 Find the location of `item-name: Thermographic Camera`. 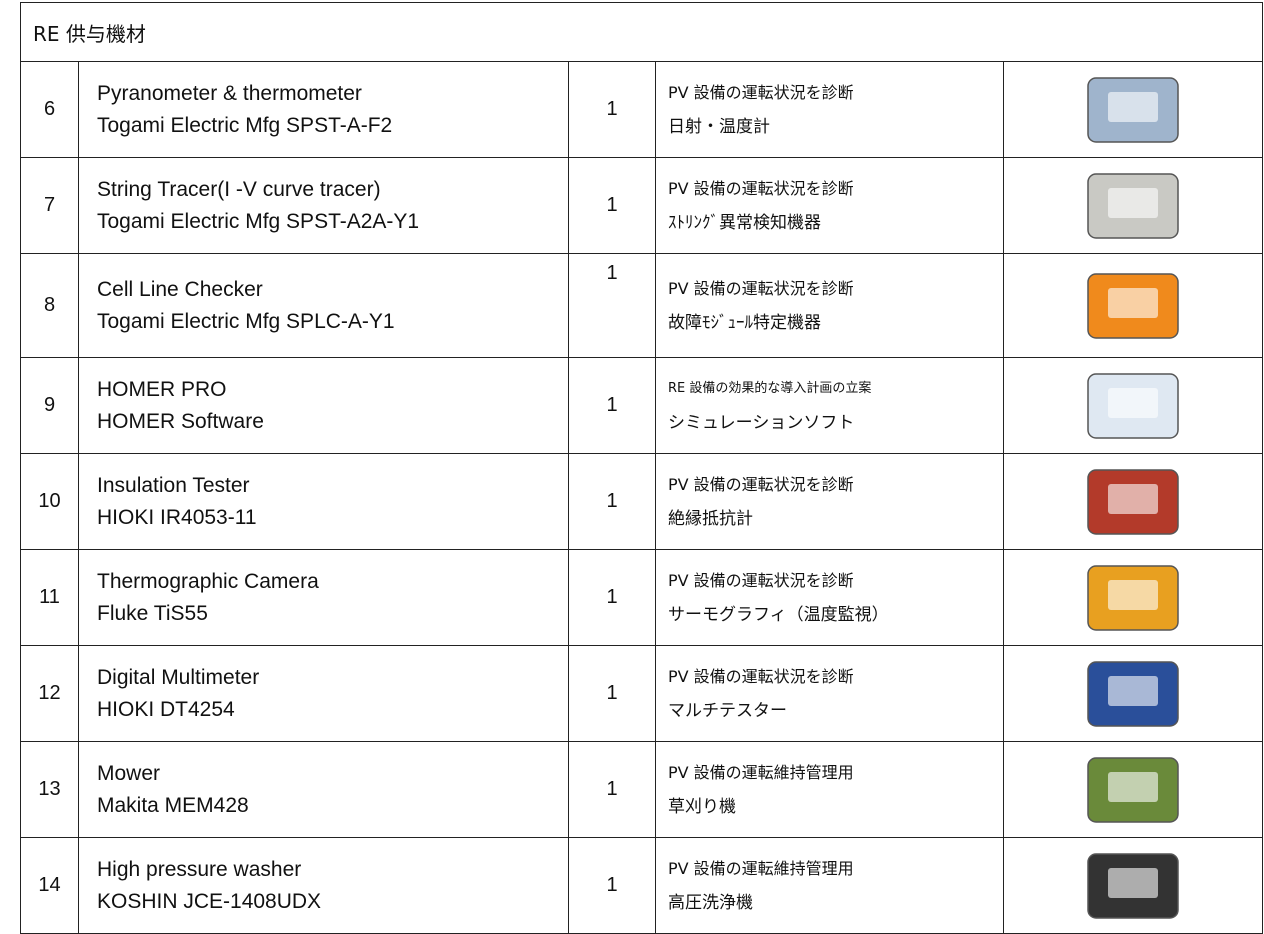

item-name: Thermographic Camera is located at coordinates (208, 581).